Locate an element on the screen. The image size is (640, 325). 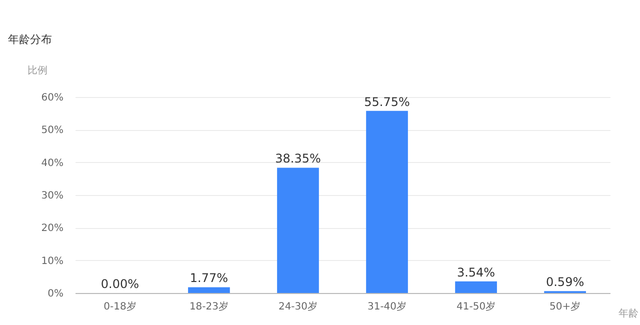
data-label: 55.75% is located at coordinates (387, 101).